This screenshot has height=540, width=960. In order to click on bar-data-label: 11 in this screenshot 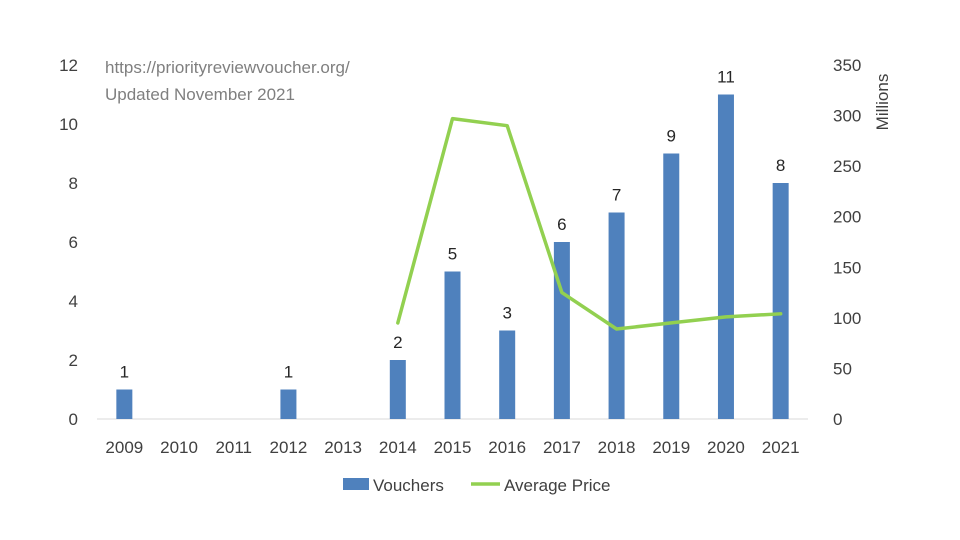, I will do `click(726, 77)`.